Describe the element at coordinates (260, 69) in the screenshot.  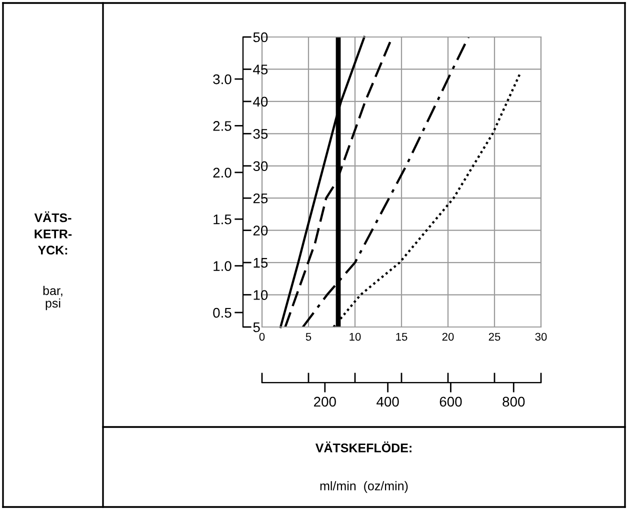
I see `y-tick-label: 45` at that location.